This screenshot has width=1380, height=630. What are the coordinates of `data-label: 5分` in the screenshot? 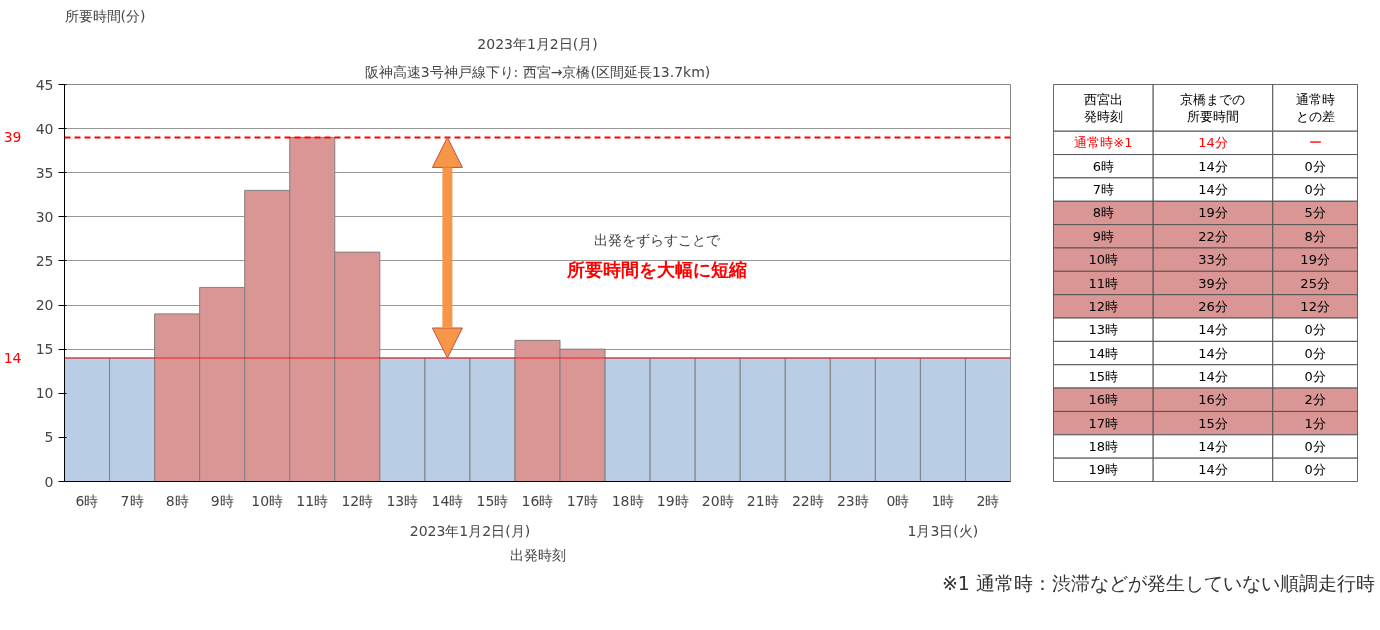 It's located at (1315, 213).